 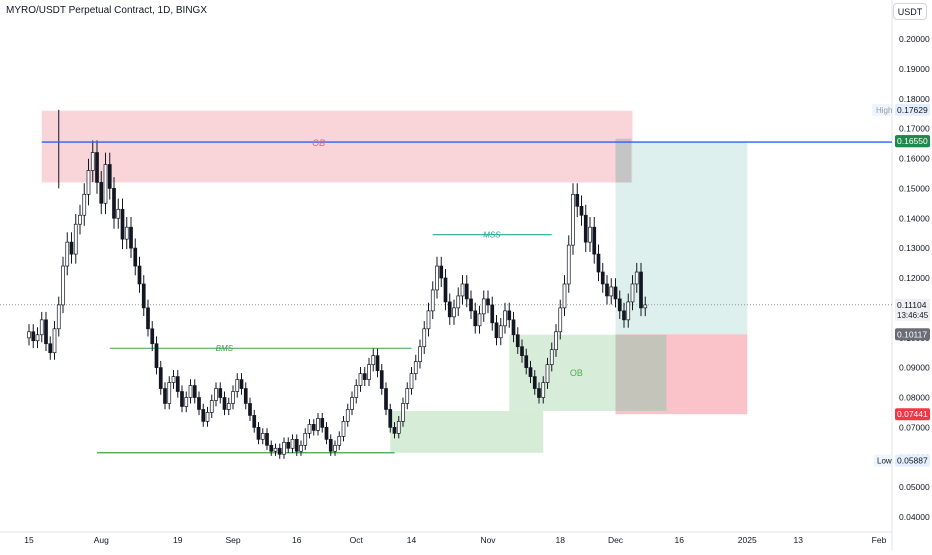 What do you see at coordinates (912, 334) in the screenshot?
I see `entry-price-tag-bg` at bounding box center [912, 334].